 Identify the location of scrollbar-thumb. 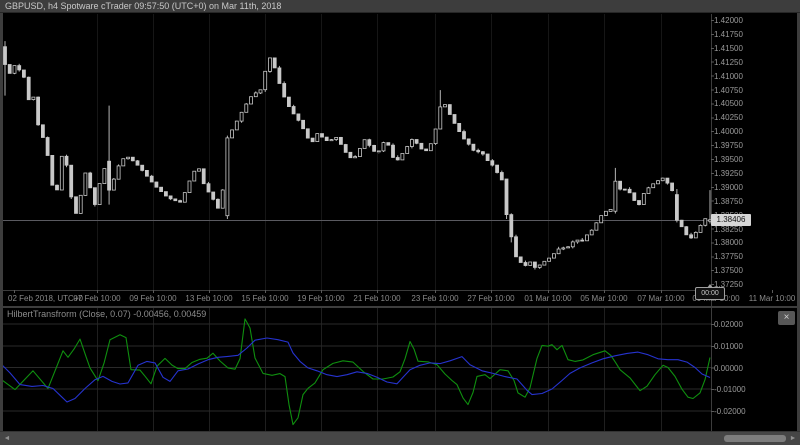
(755, 438).